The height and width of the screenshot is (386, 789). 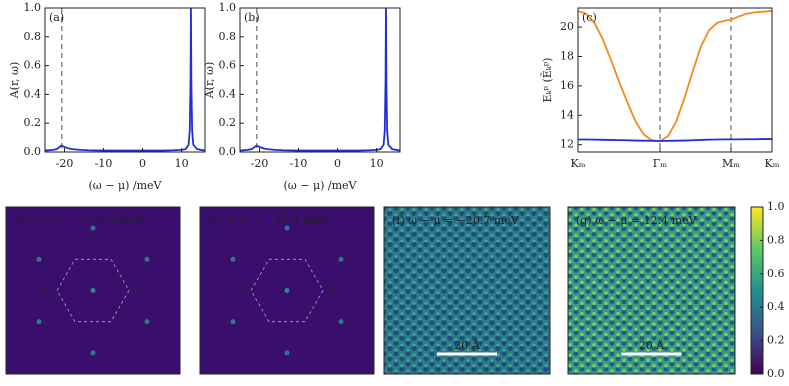 What do you see at coordinates (456, 220) in the screenshot?
I see `panel-title: (f) ω − μ = −20.7 meV` at bounding box center [456, 220].